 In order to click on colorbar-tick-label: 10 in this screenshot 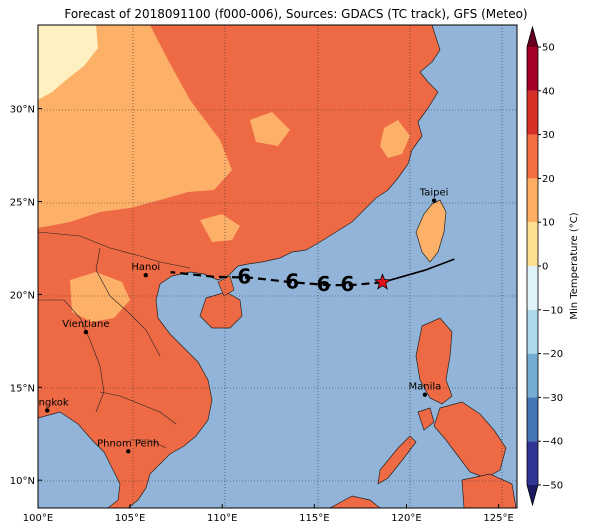, I will do `click(548, 223)`.